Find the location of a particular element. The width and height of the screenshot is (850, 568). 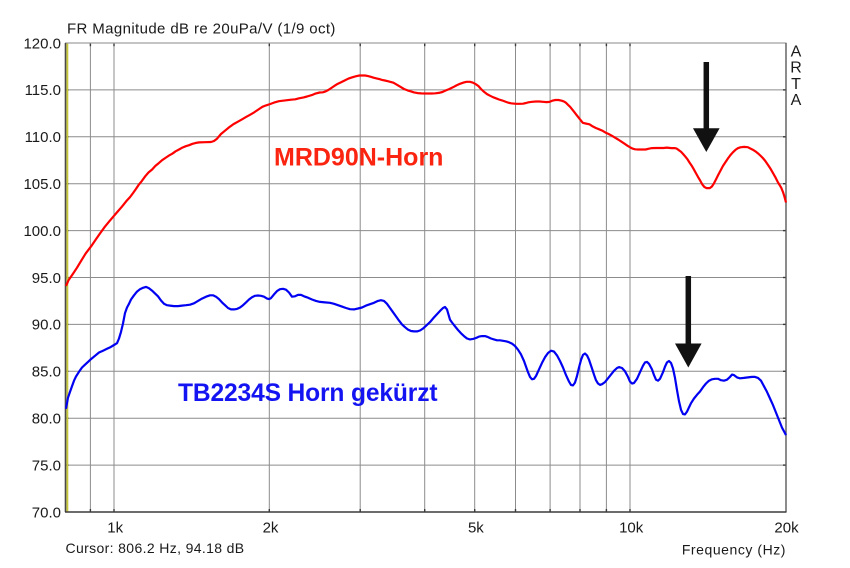

svg-text: Cursor: 806.2 Hz, 94.18 dB is located at coordinates (155, 548).